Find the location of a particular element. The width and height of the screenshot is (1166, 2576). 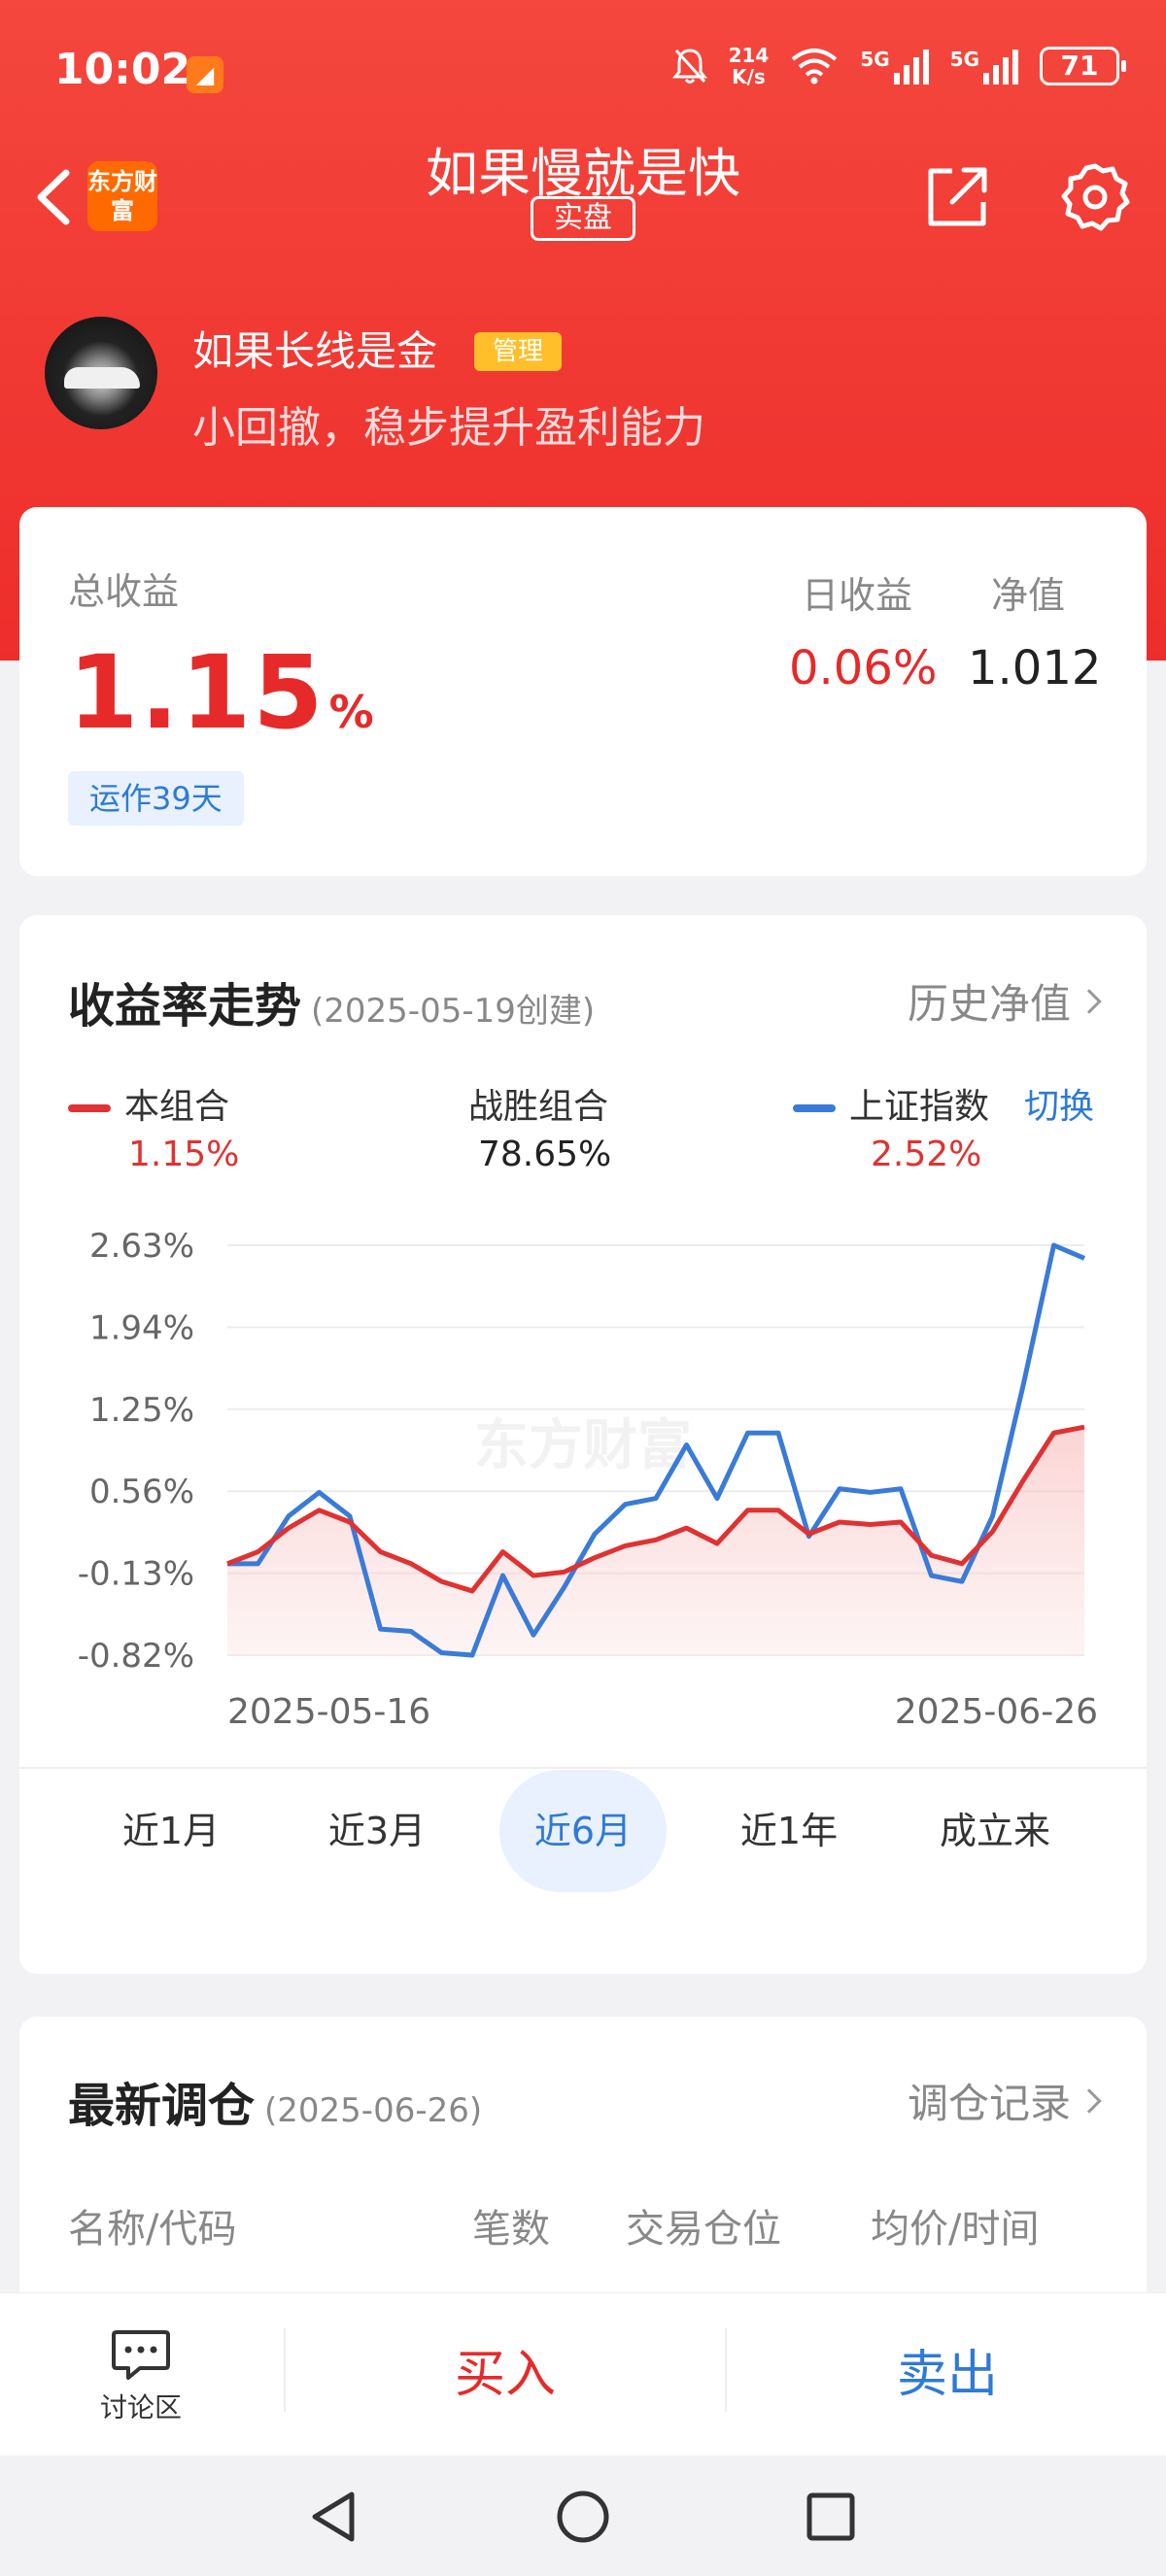

discussion-button: 讨论区 is located at coordinates (140, 2376).